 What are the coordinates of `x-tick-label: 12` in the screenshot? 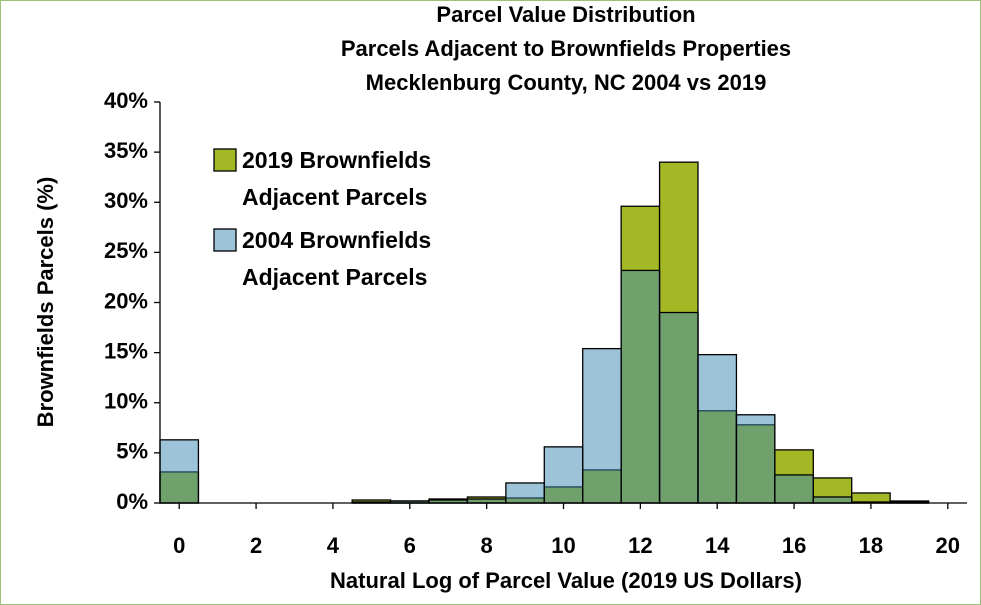 It's located at (640, 545).